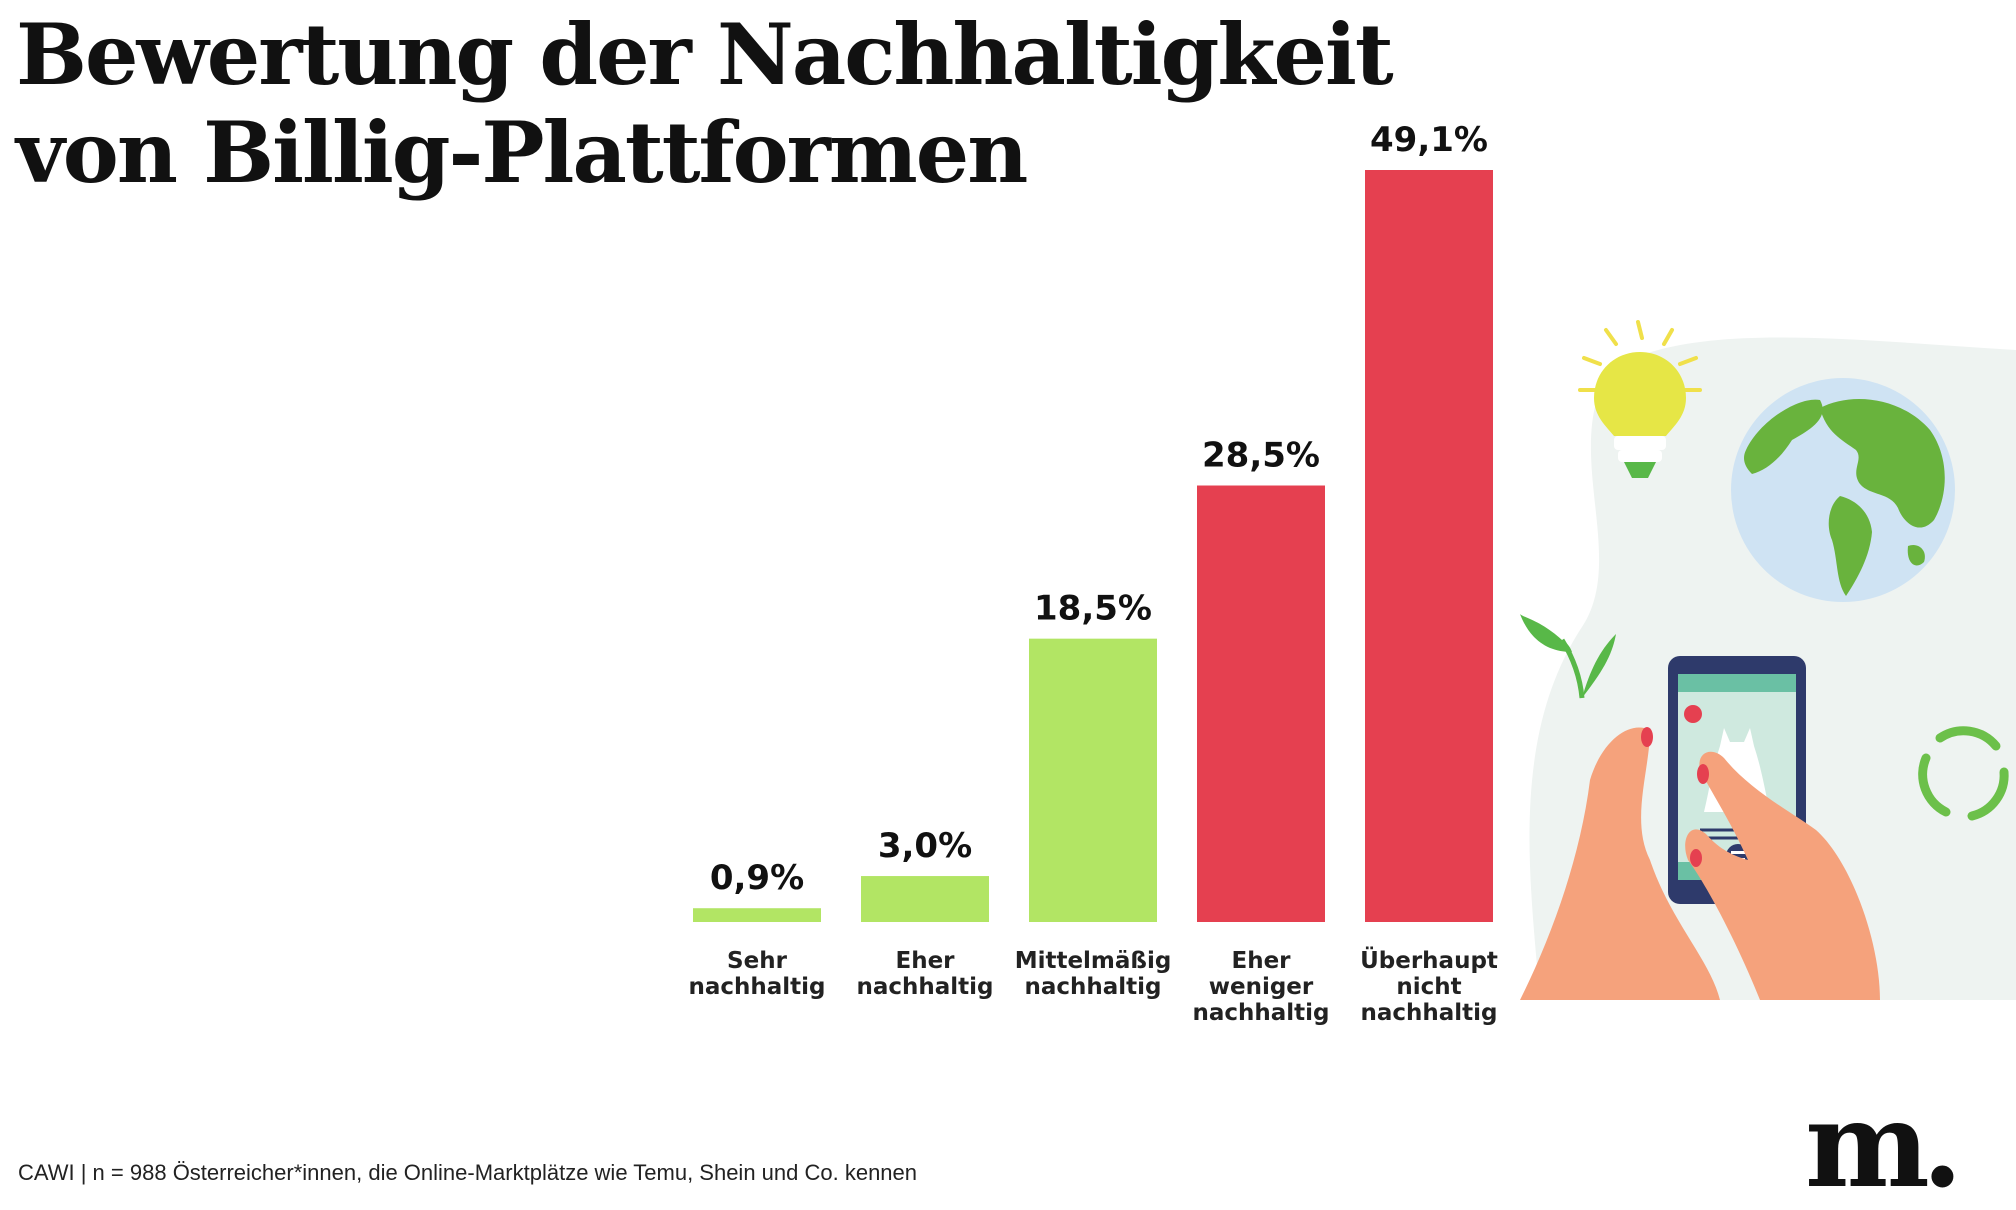  Describe the element at coordinates (705, 54) in the screenshot. I see `title-line-1: Bewertung der Nachhaltigkeit` at that location.